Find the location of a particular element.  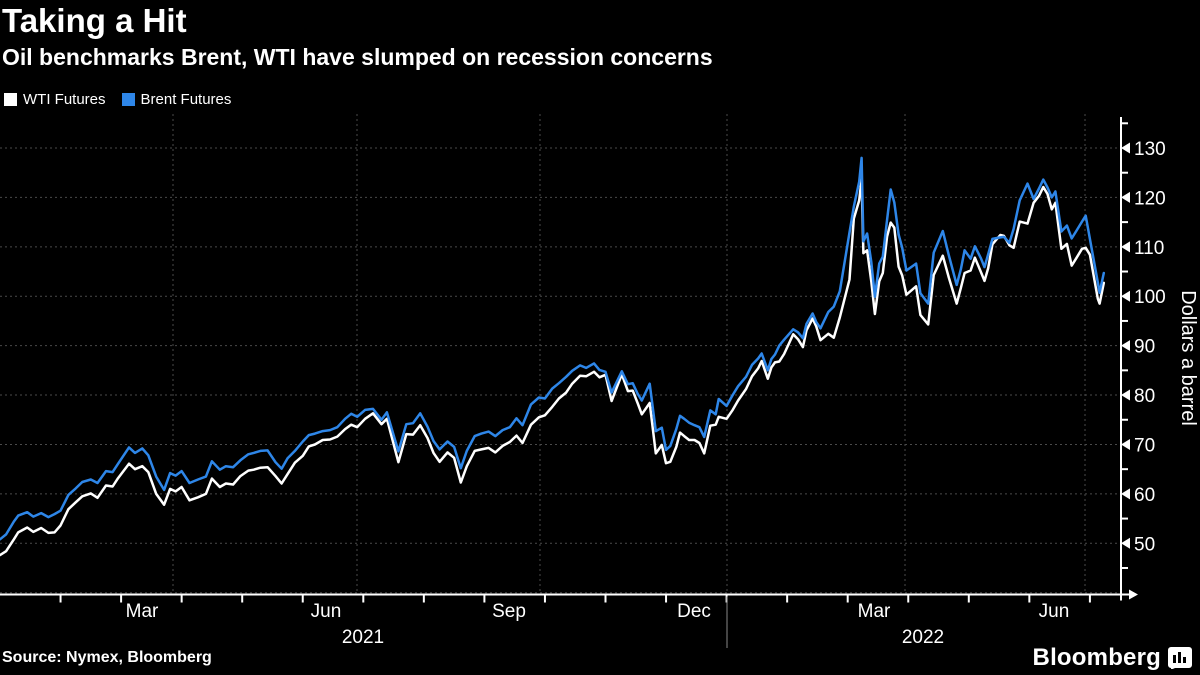

bloomberg-logo: Bloomberg is located at coordinates (1112, 658).